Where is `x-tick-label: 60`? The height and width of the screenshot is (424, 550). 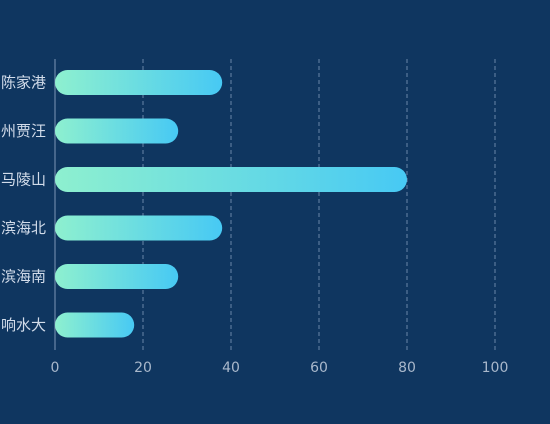
x-tick-label: 60 is located at coordinates (319, 368).